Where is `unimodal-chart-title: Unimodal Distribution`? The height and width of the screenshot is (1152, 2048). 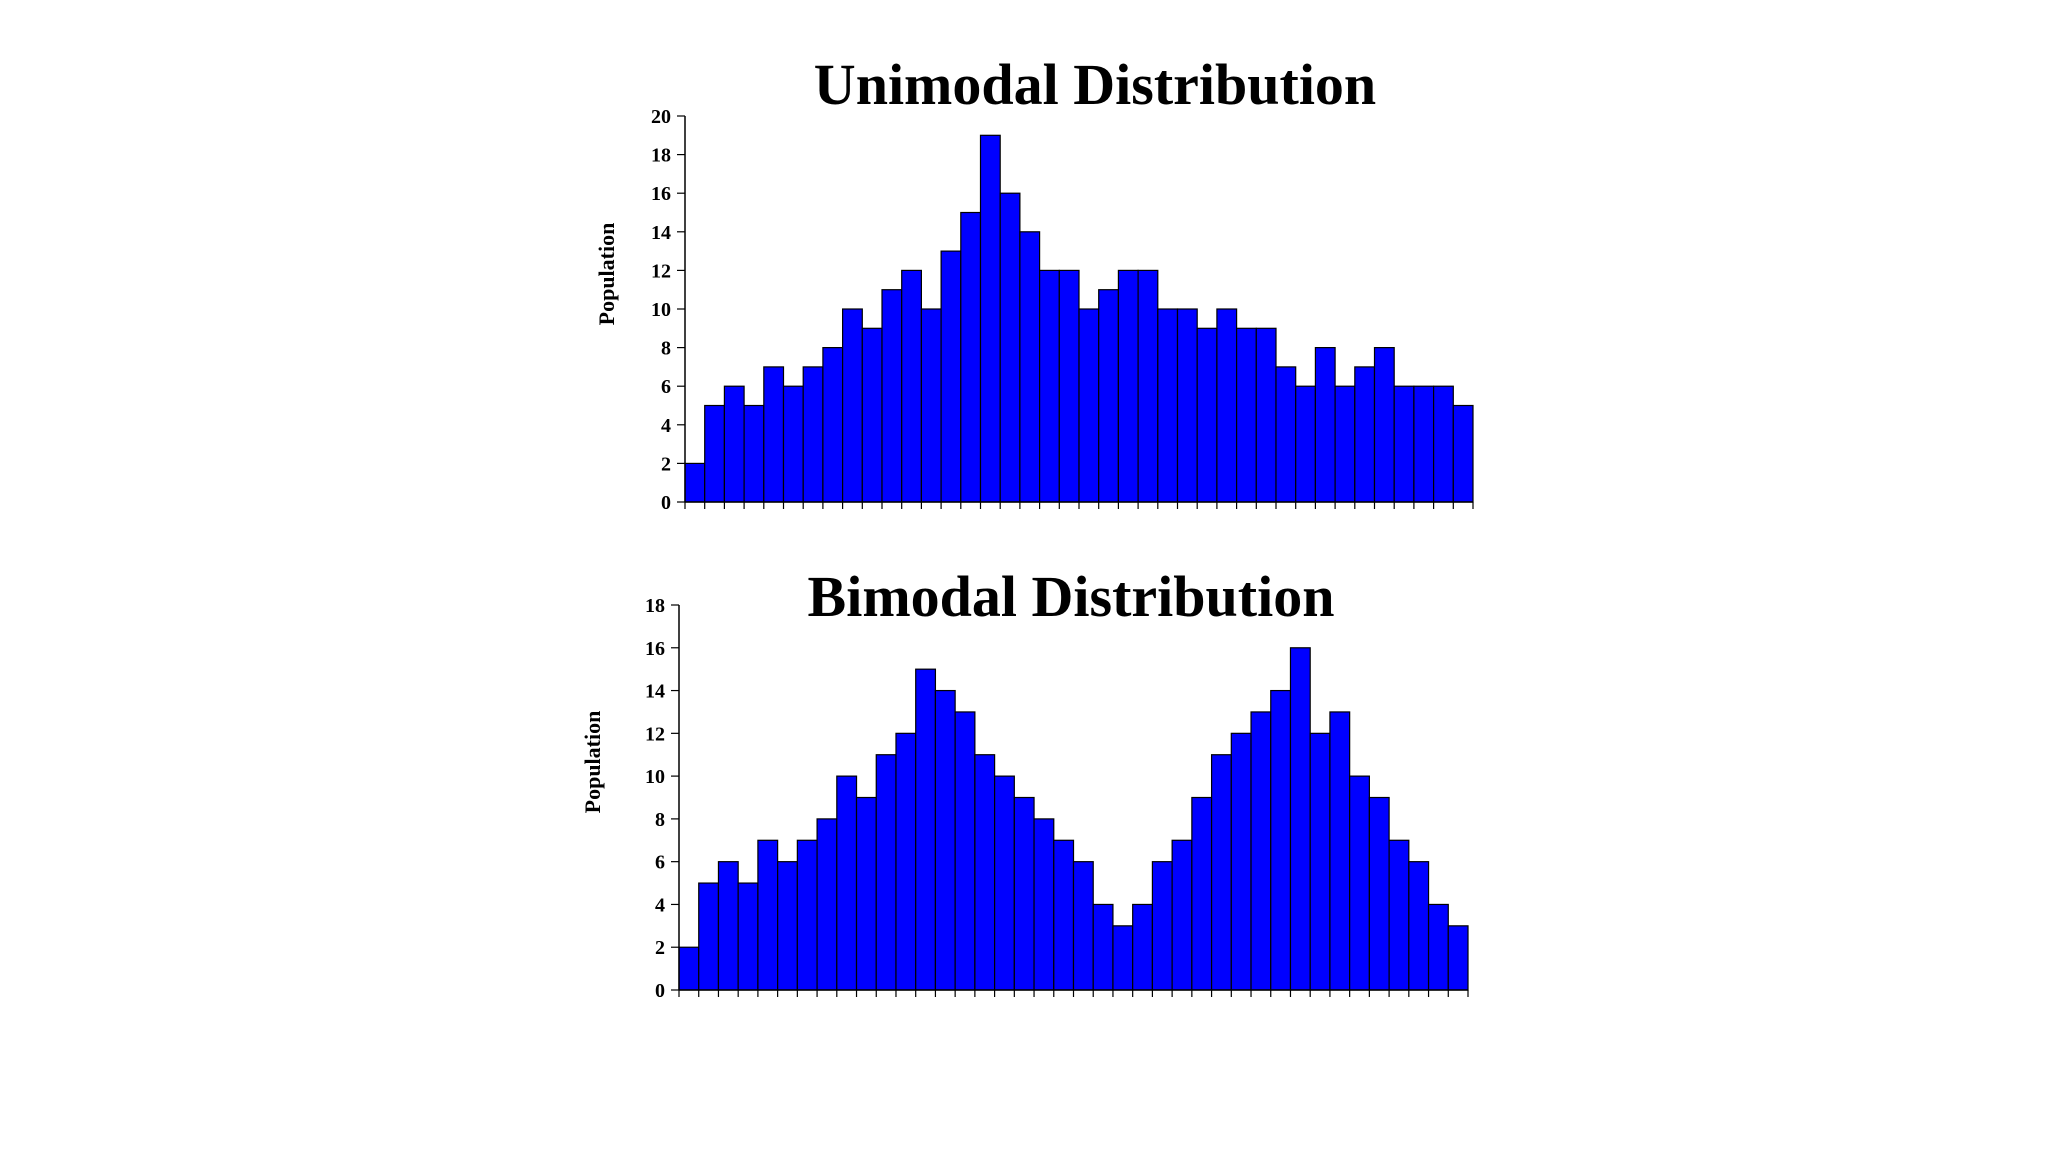
unimodal-chart-title: Unimodal Distribution is located at coordinates (1095, 84).